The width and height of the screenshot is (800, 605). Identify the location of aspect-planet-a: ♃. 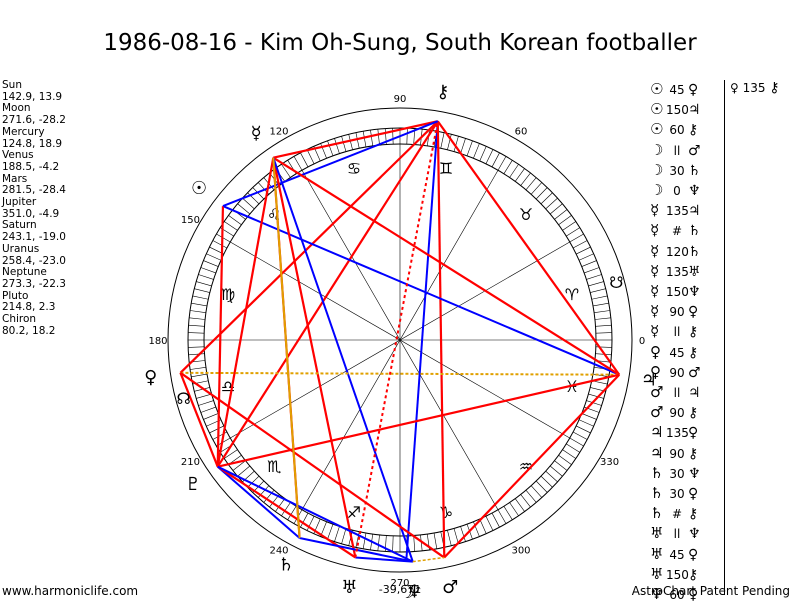
(657, 432).